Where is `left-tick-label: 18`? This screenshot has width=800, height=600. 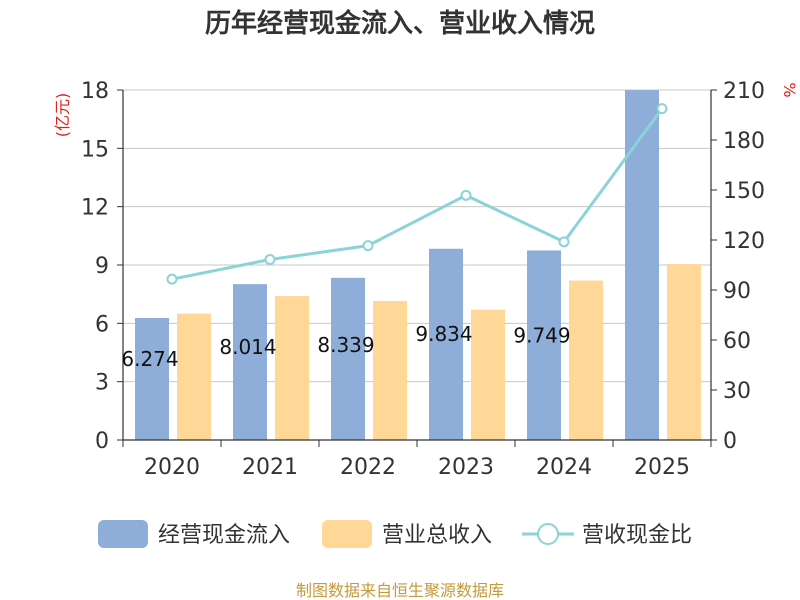
left-tick-label: 18 is located at coordinates (95, 91).